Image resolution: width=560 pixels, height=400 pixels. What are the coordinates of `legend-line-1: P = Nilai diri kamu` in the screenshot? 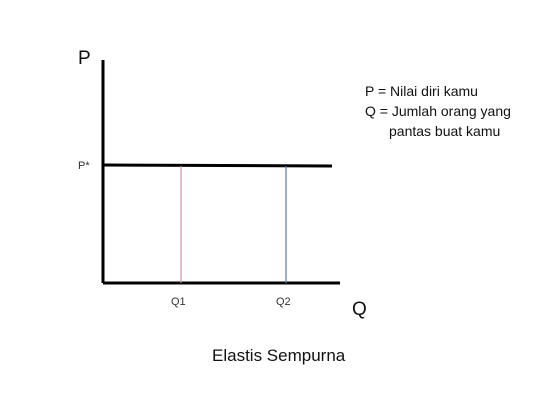 It's located at (421, 91).